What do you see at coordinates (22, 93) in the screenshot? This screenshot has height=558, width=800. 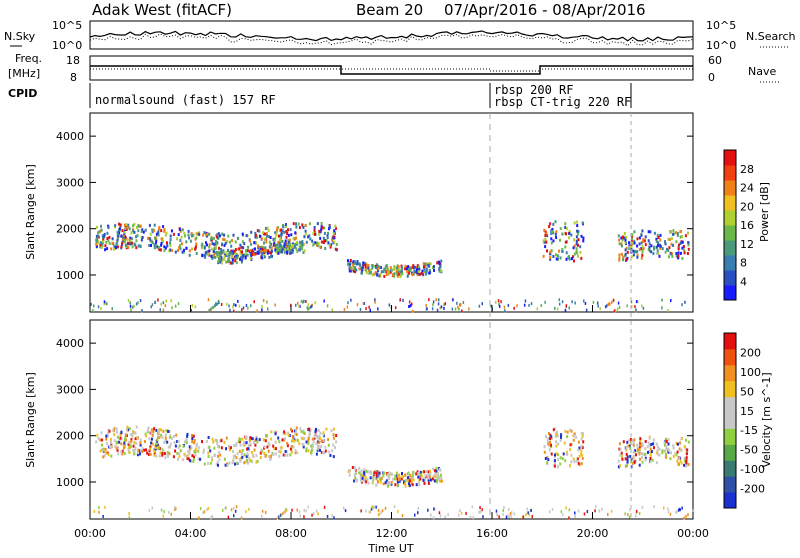 I see `cpid-label: CPID` at bounding box center [22, 93].